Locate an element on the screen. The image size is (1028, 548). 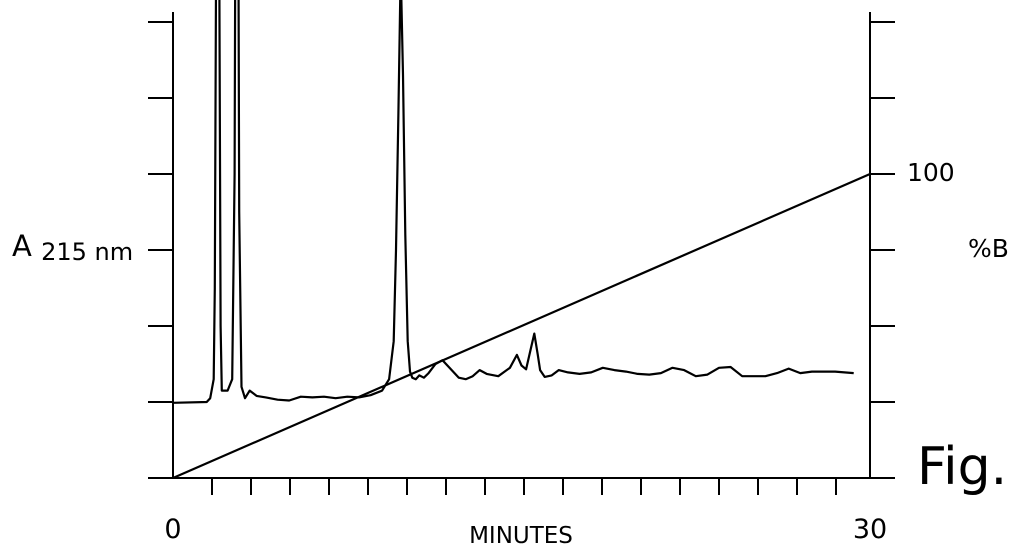
x-tick-label-start: 0 is located at coordinates (172, 529).